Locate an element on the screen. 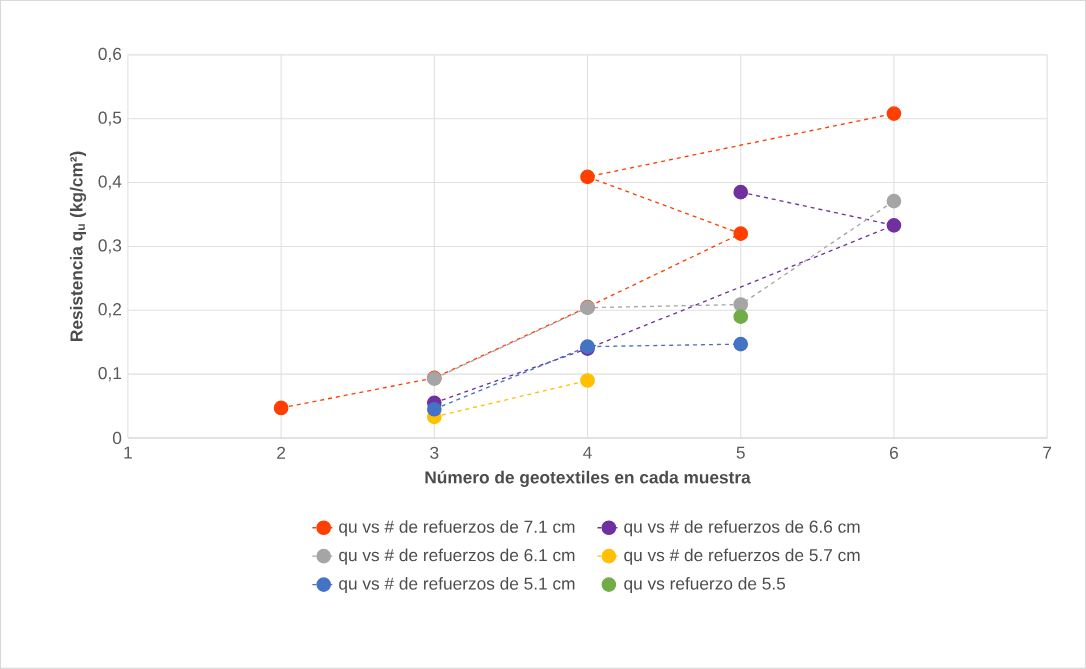  x-tick-label: 1 is located at coordinates (128, 452).